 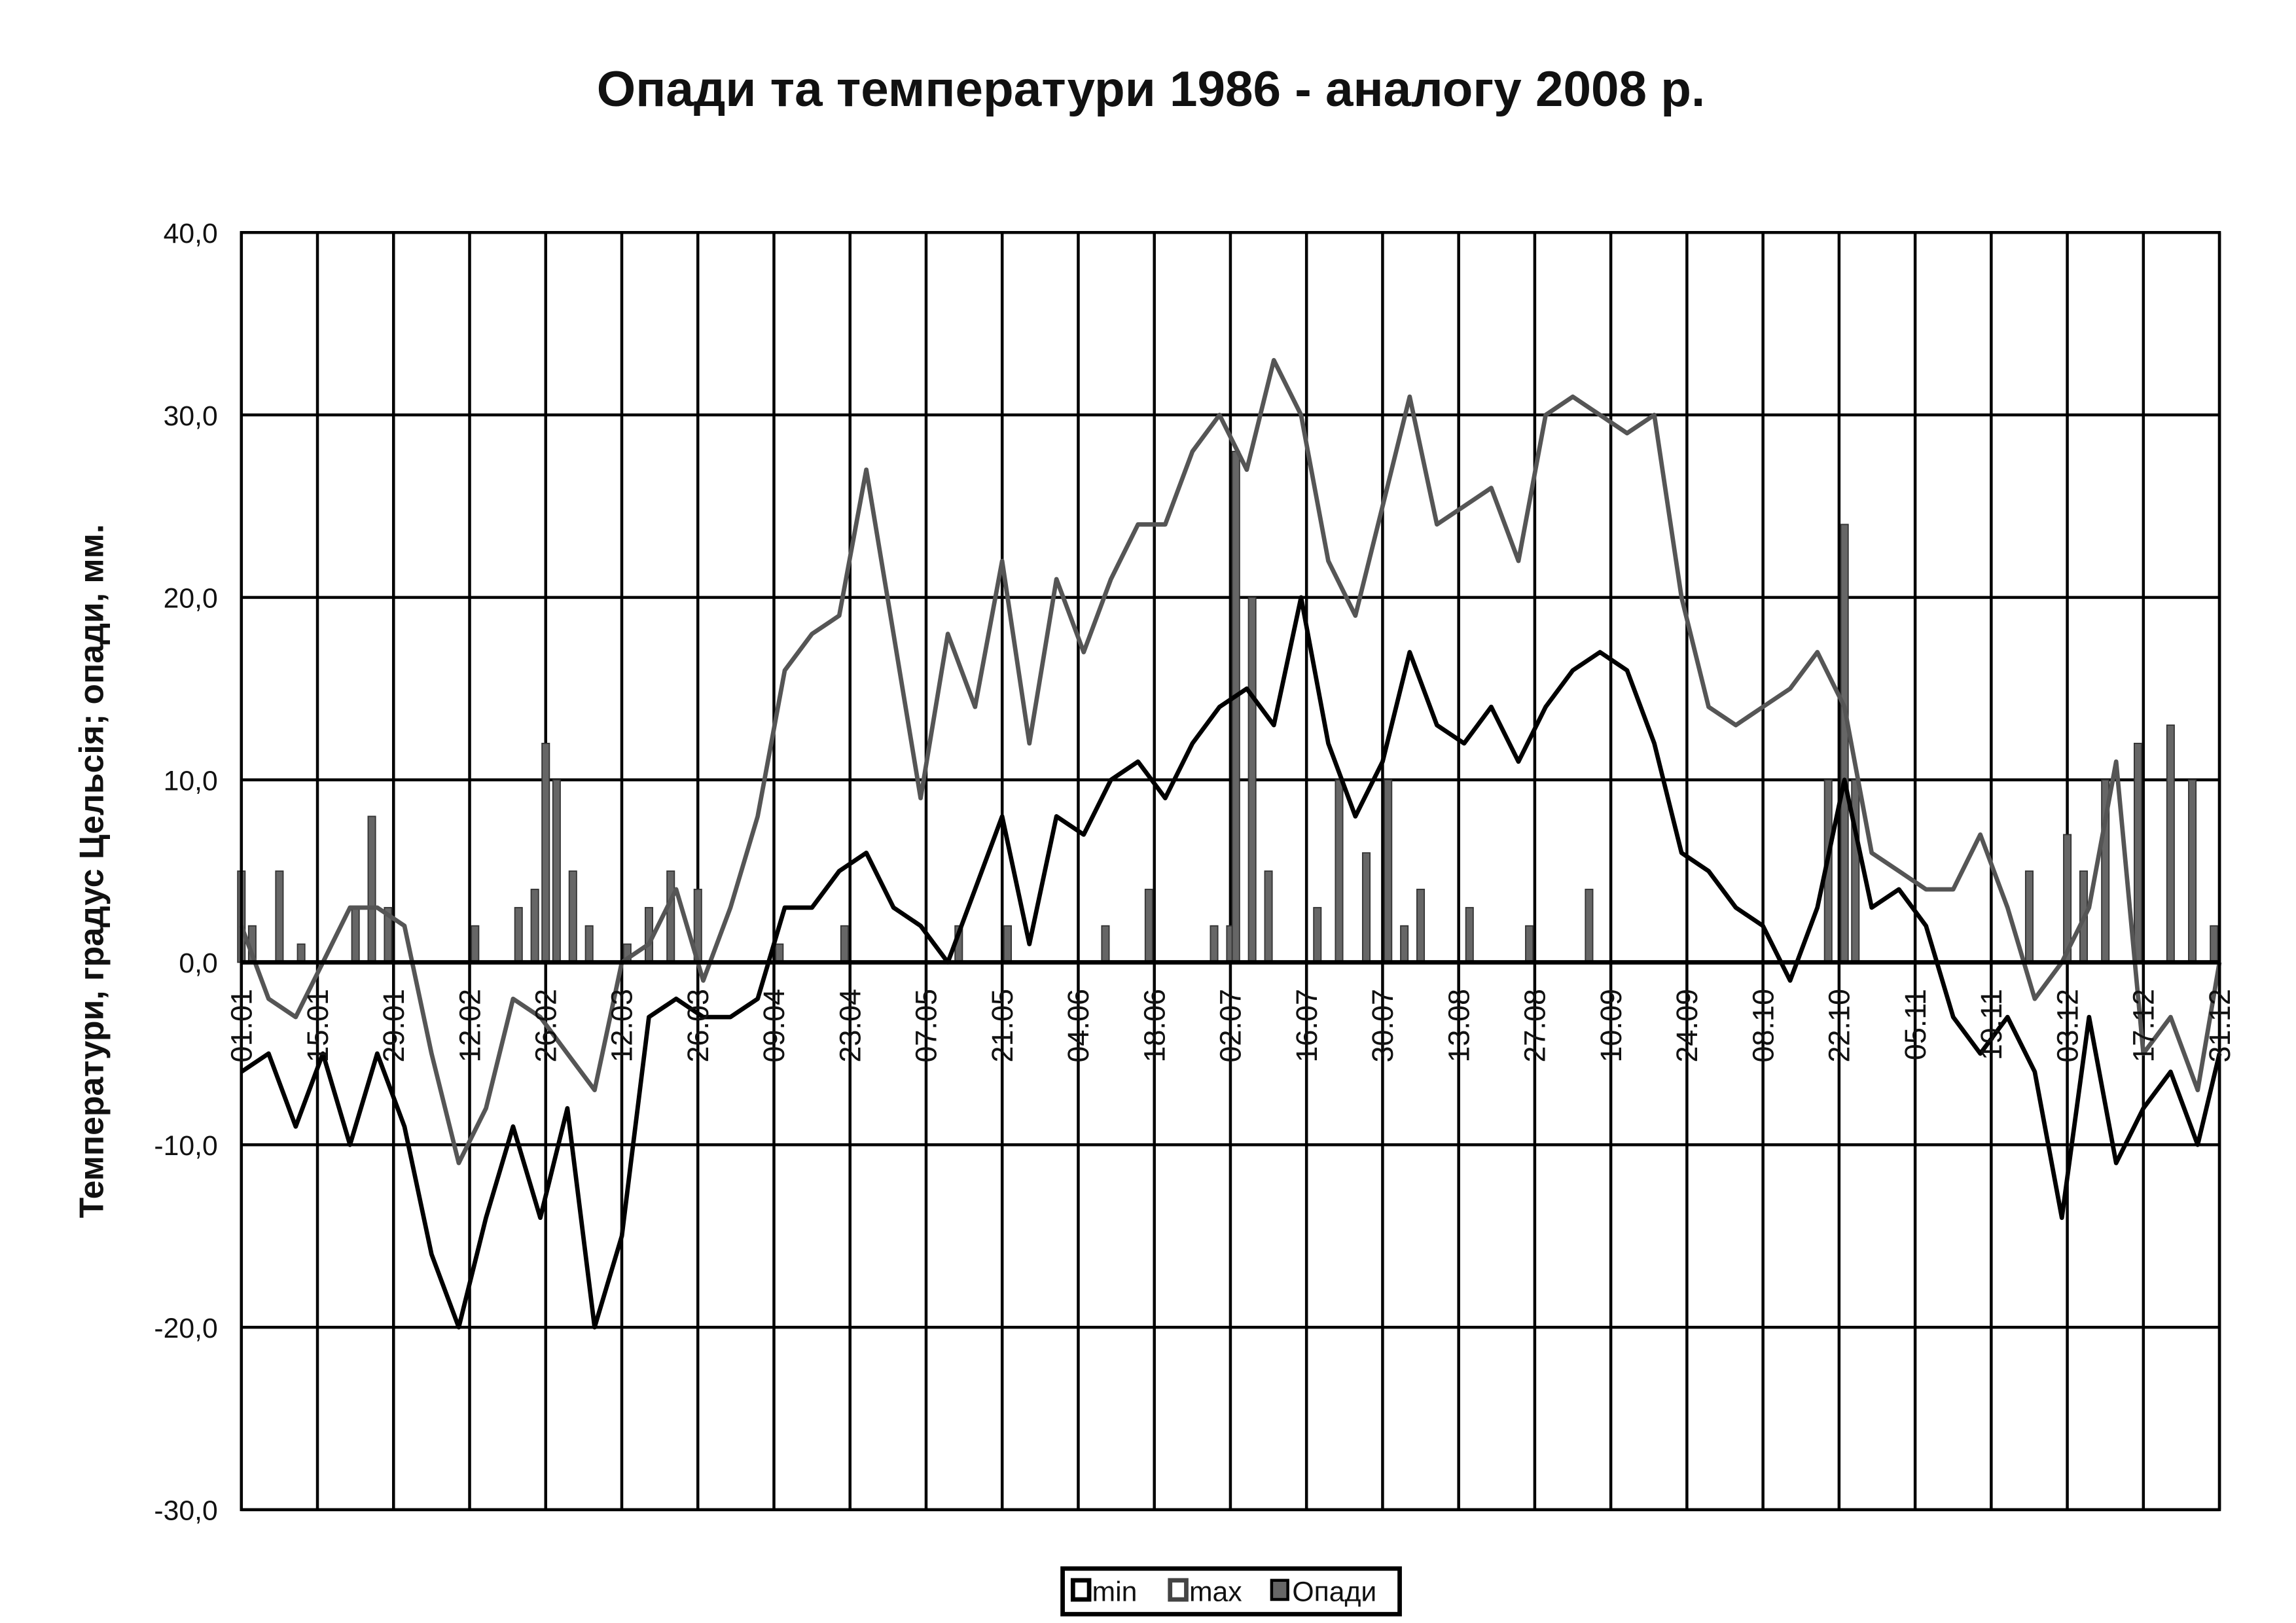 I want to click on x-tick-label: 27.08, so click(x=1535, y=1026).